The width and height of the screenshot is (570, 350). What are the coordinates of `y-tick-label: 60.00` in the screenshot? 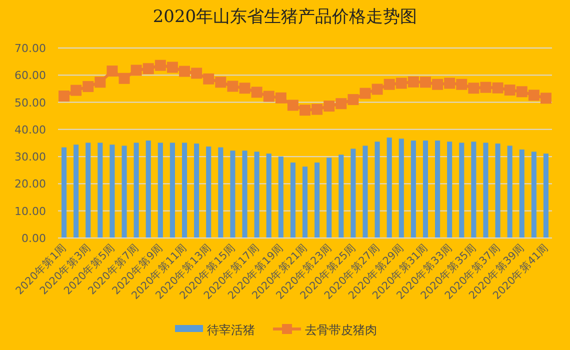 It's located at (30, 75).